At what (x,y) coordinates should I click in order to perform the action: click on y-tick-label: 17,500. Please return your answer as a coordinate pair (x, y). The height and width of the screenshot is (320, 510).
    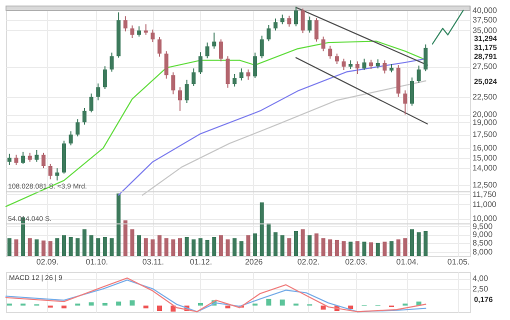
    Looking at the image, I should click on (485, 135).